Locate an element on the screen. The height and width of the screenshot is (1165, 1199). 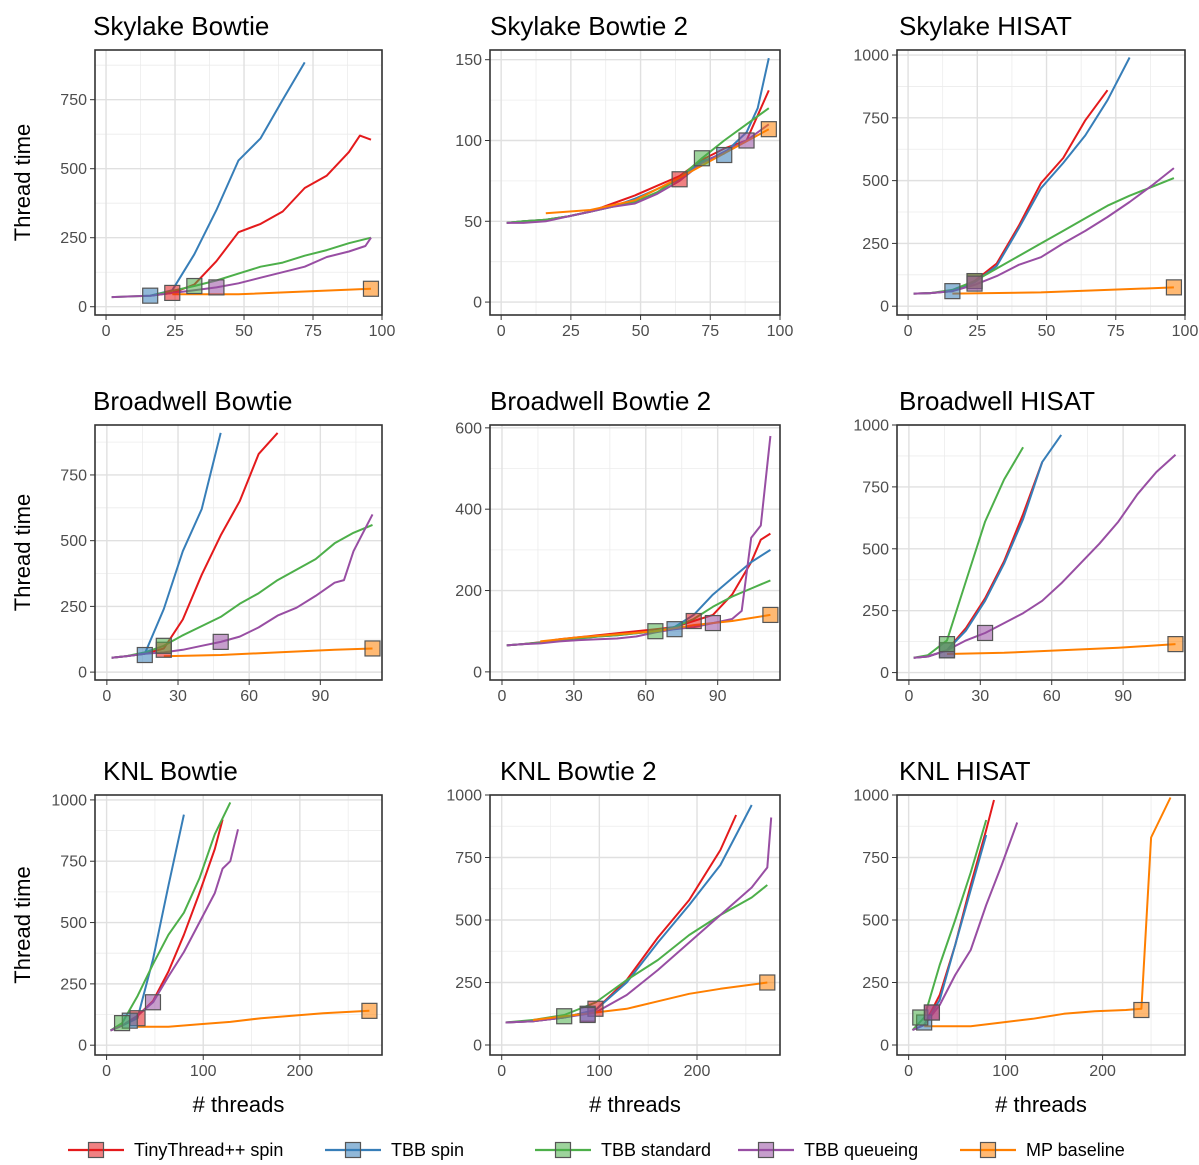
x-tick-label: 25 is located at coordinates (175, 331).